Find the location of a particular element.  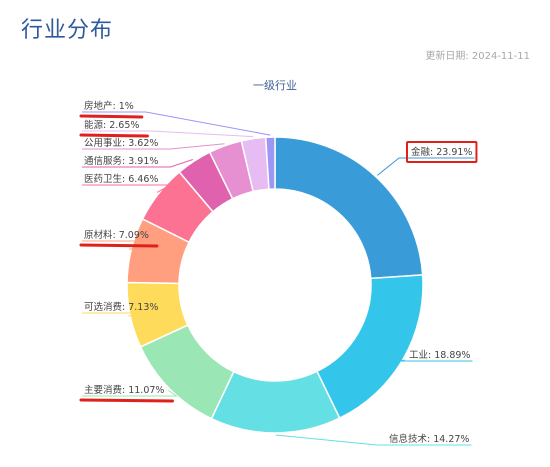

update-date: 更新日期: 2024-11-11 is located at coordinates (477, 56).